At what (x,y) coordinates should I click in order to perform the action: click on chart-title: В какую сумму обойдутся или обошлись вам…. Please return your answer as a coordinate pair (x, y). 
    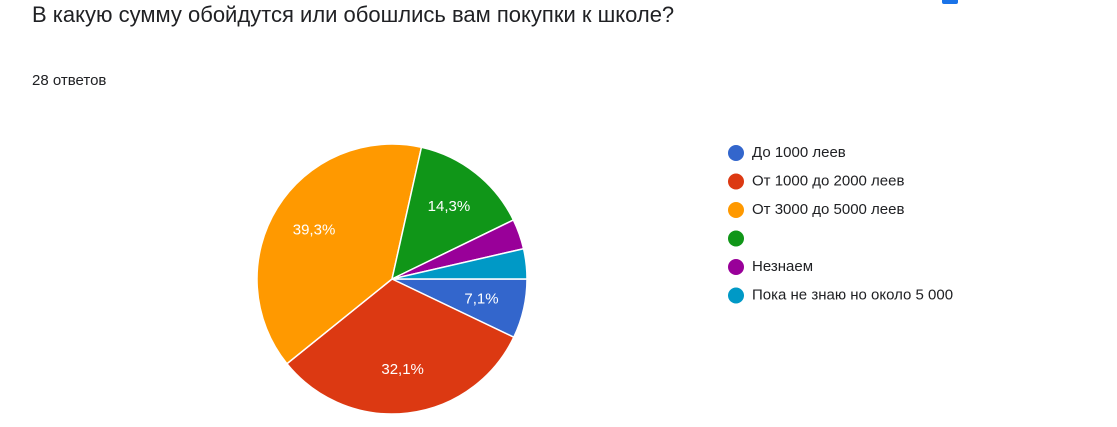
    Looking at the image, I should click on (353, 14).